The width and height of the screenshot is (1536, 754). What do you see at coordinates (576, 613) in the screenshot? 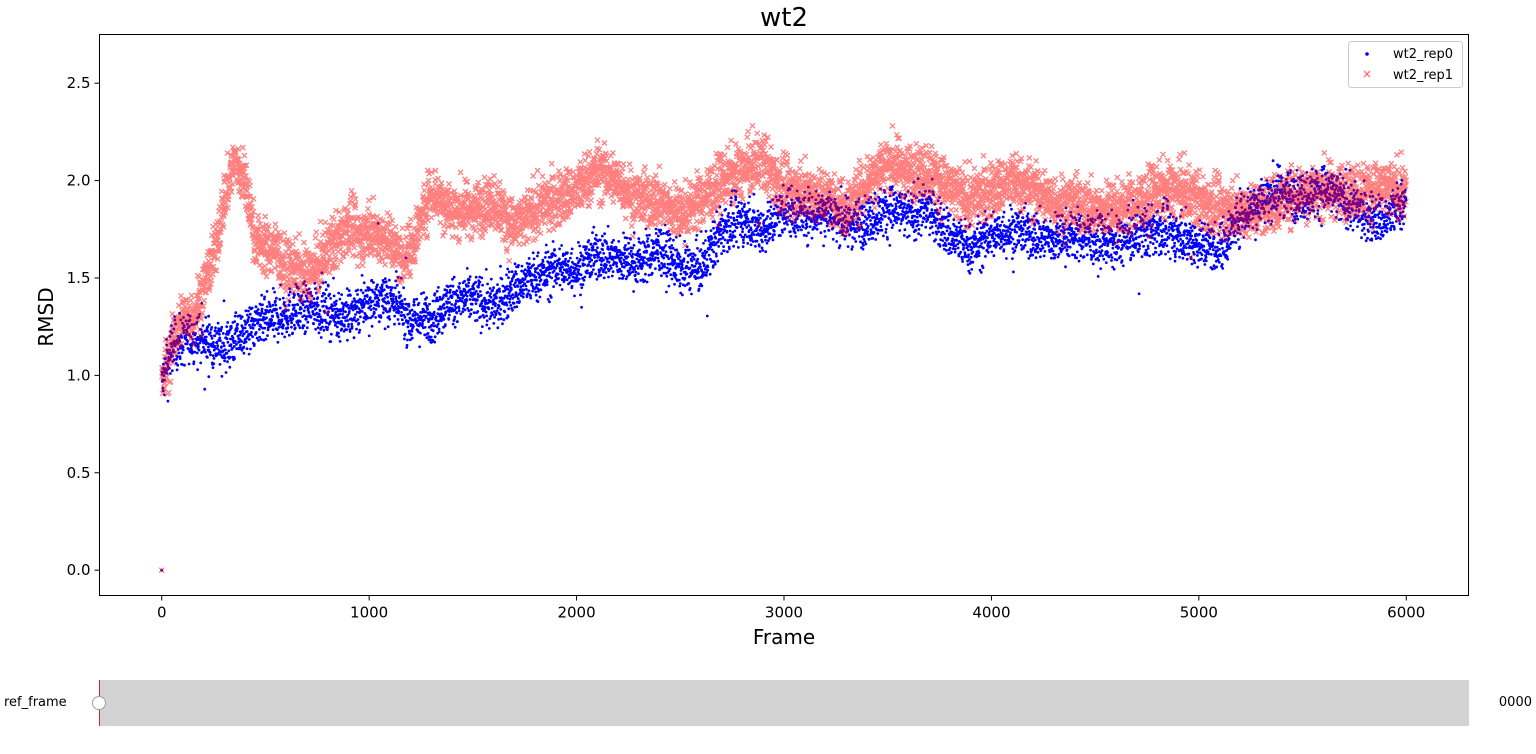
I see `x-tick-label: 2000` at bounding box center [576, 613].